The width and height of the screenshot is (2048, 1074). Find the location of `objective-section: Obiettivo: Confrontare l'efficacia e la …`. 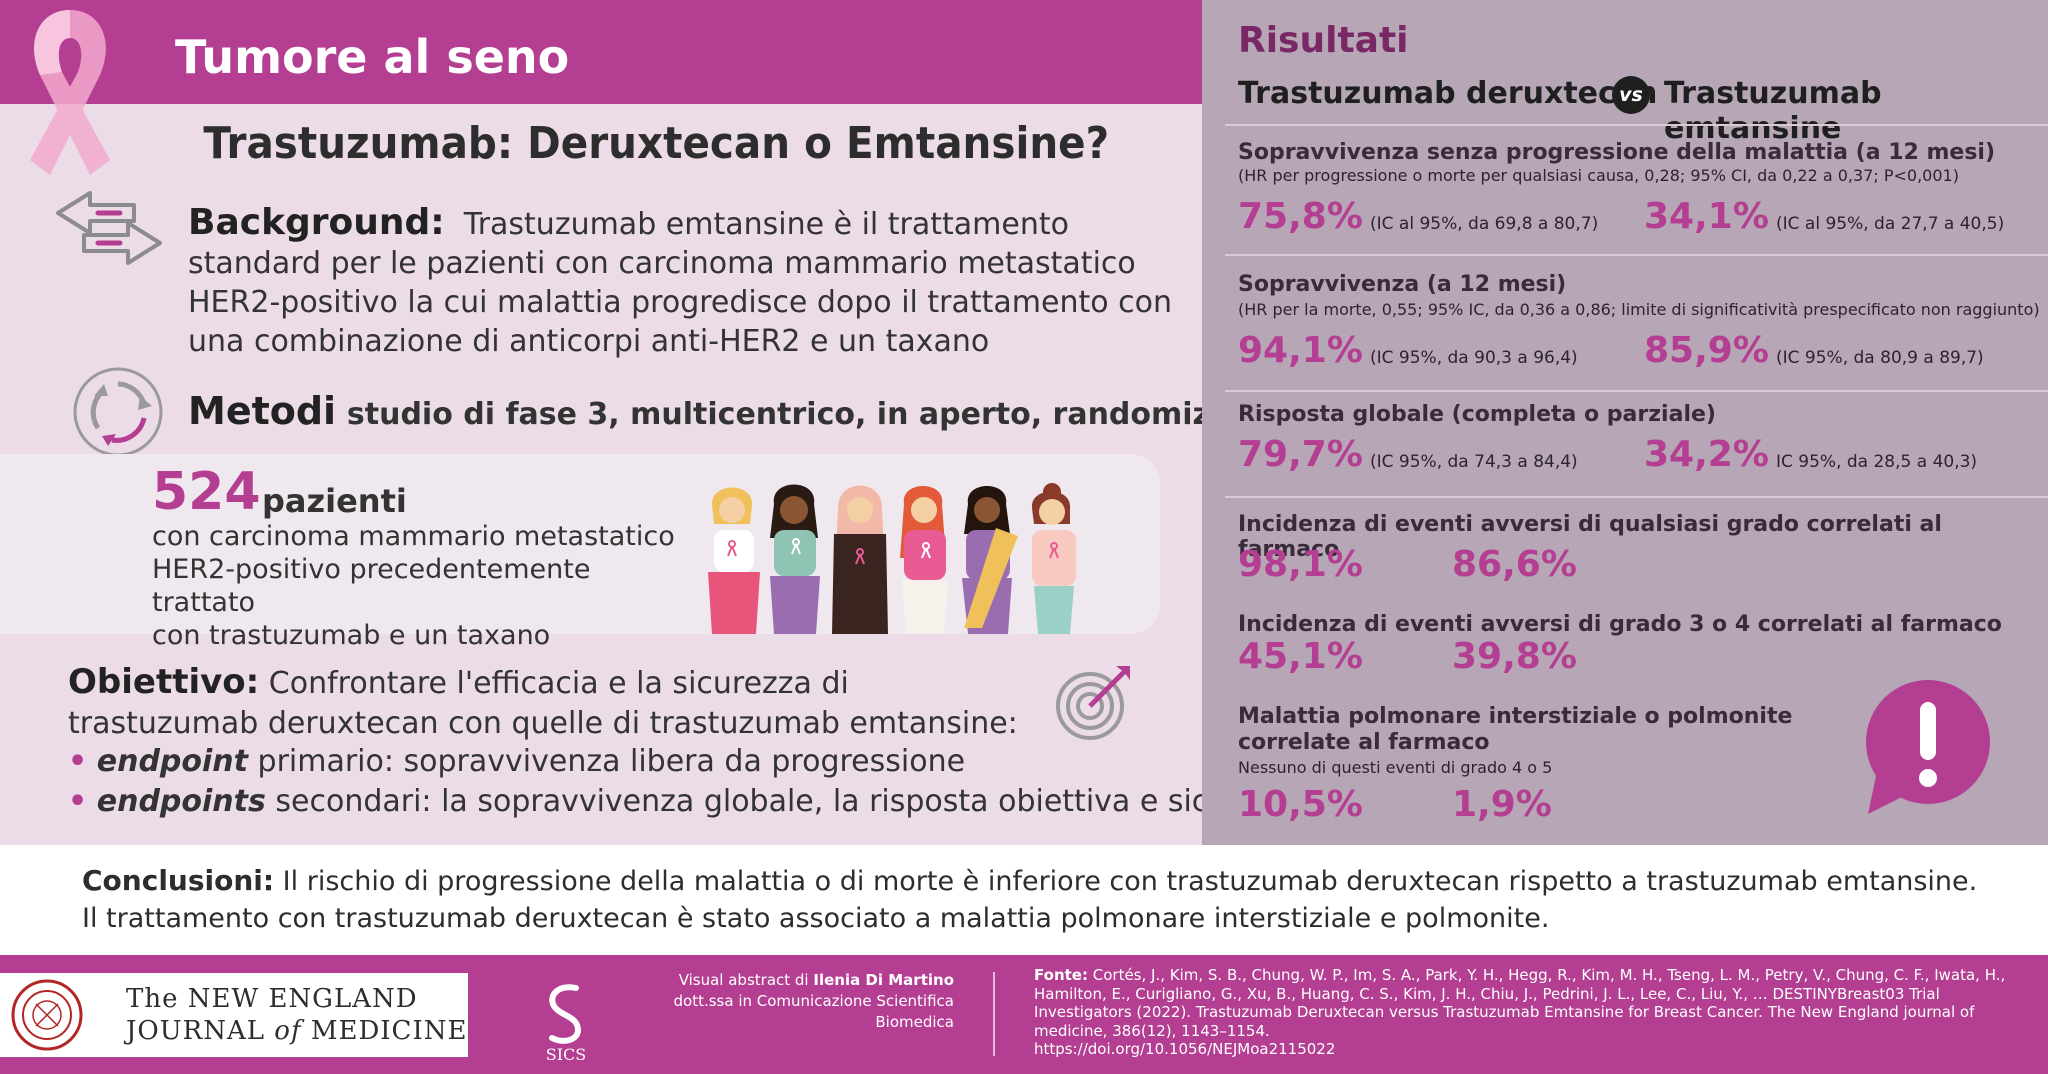

objective-section: Obiettivo: Confrontare l'efficacia e la … is located at coordinates (548, 703).